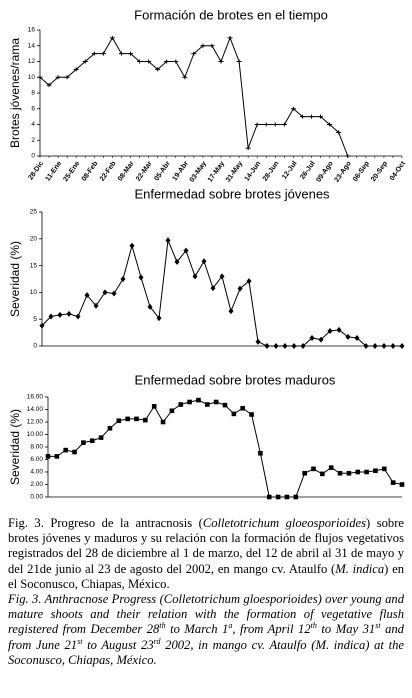  I want to click on x-tick-label: 19-Abr, so click(180, 171).